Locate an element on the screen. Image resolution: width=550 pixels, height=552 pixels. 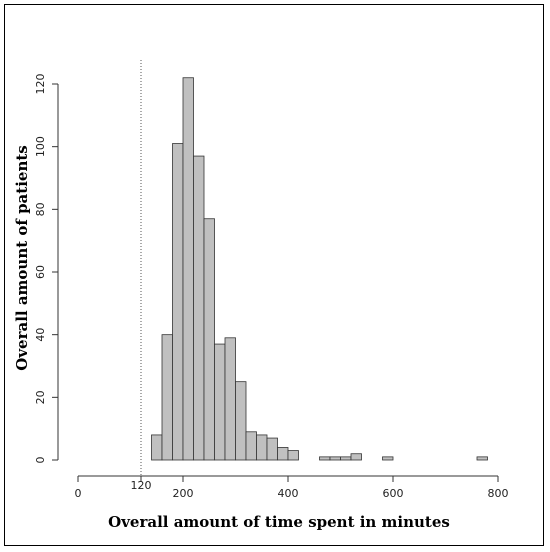
y-tick-label-60: 60 is located at coordinates (40, 272).